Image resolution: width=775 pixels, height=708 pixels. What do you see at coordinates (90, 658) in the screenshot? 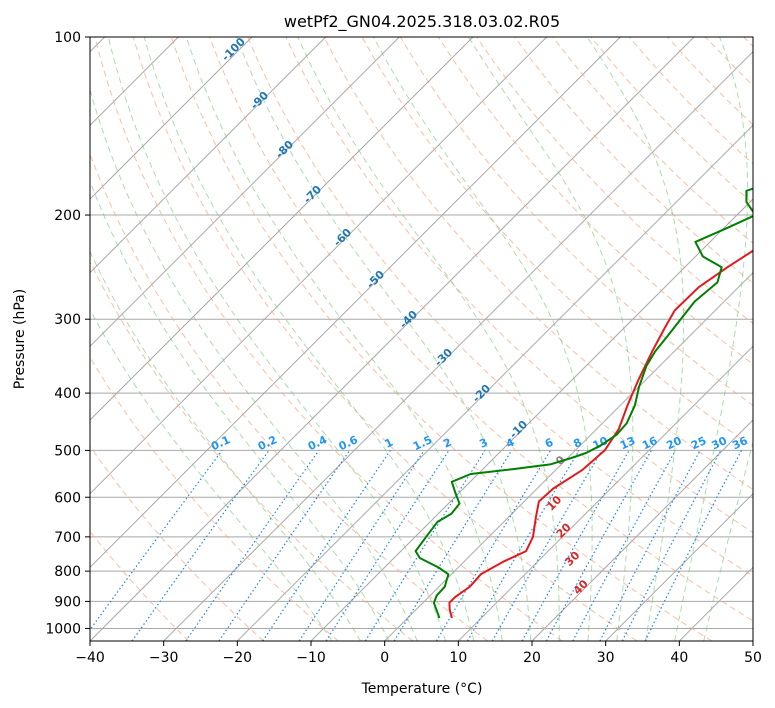
I see `x-tick-label: −40` at bounding box center [90, 658].